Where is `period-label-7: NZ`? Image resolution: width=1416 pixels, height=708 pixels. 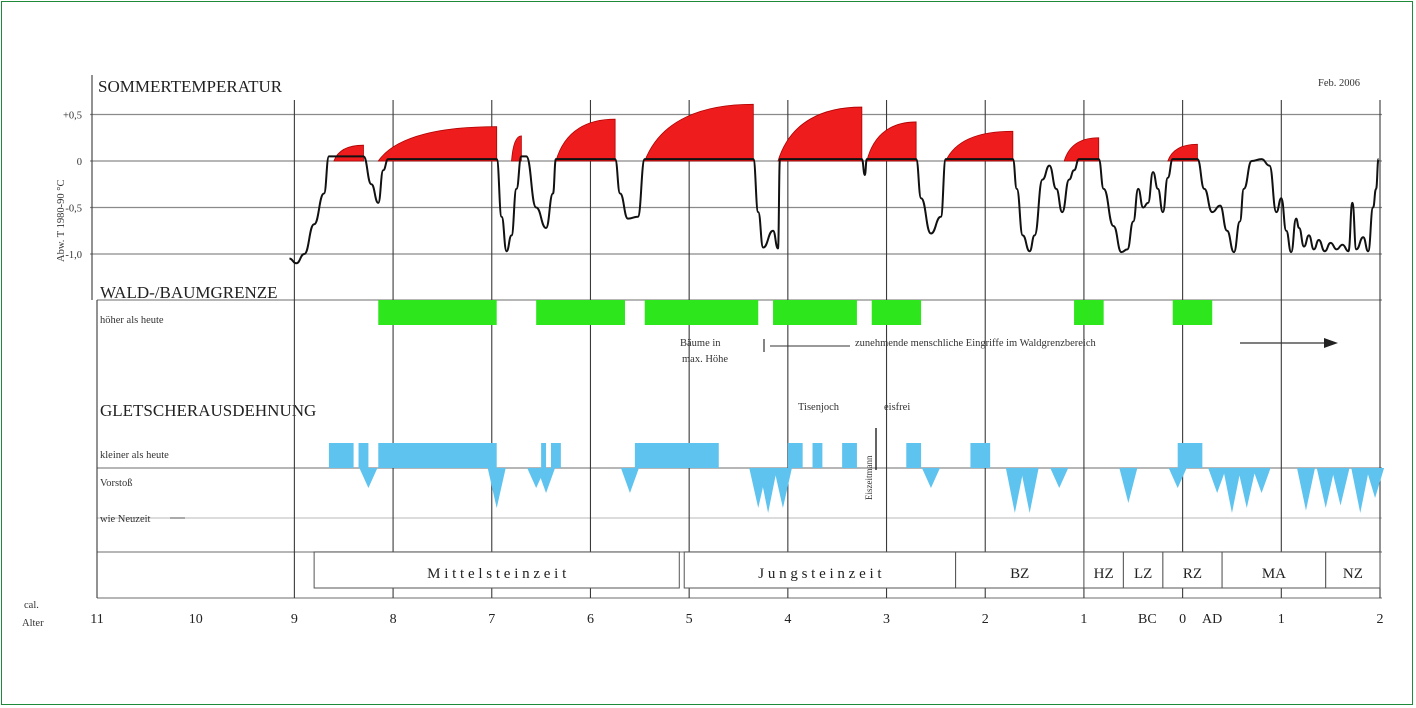 period-label-7: NZ is located at coordinates (1353, 574).